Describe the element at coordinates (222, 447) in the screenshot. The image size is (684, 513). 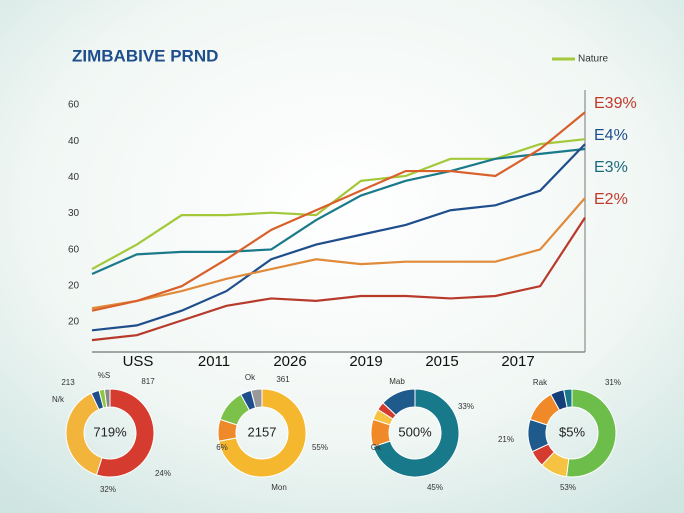
I see `donut-label: 6%` at that location.